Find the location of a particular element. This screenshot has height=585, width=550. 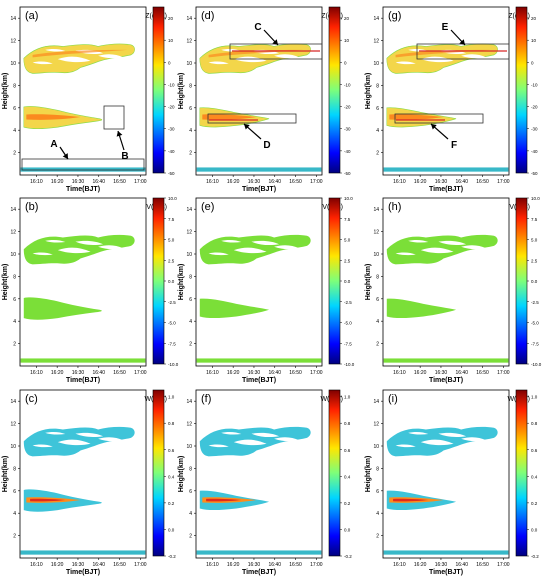

annotation-label-F: F is located at coordinates (454, 145).